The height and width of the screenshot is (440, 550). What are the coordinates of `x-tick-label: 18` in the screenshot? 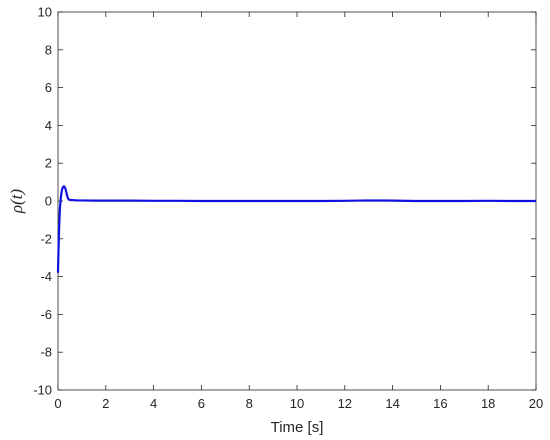 It's located at (488, 403).